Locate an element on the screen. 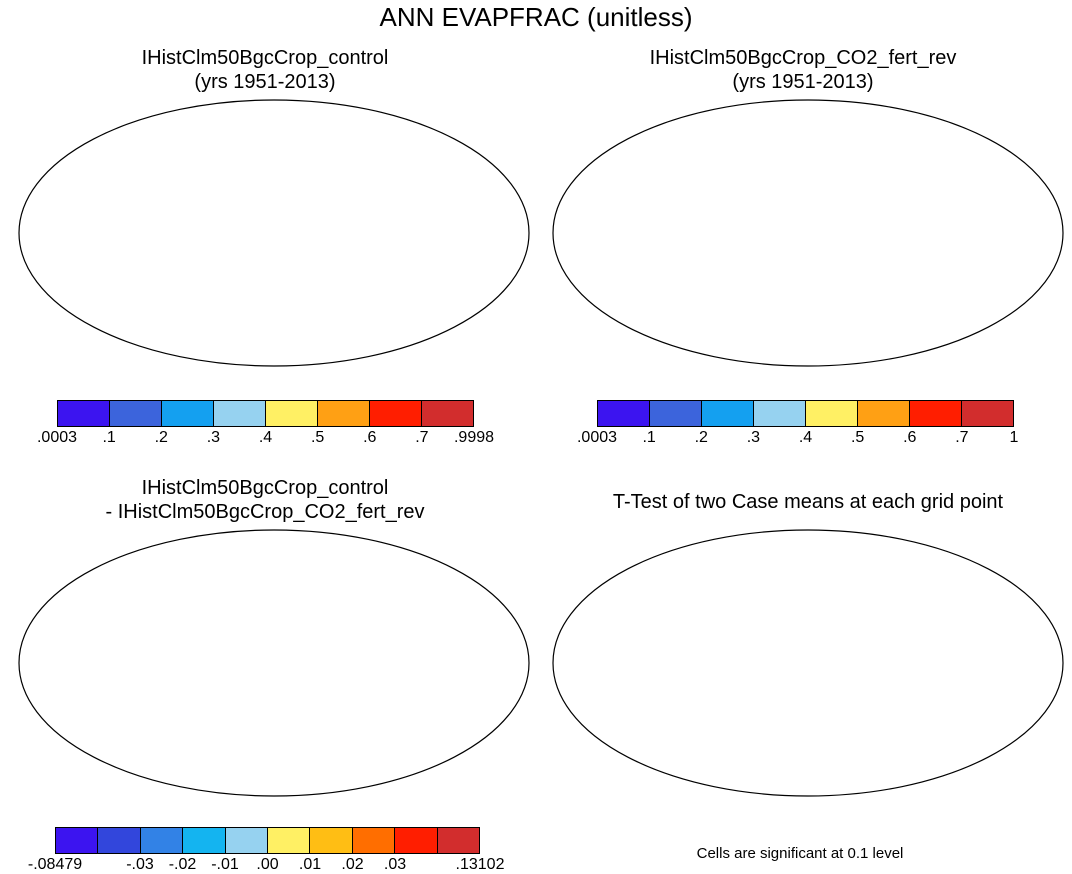  colorbar-tick-label: .2 is located at coordinates (161, 437).